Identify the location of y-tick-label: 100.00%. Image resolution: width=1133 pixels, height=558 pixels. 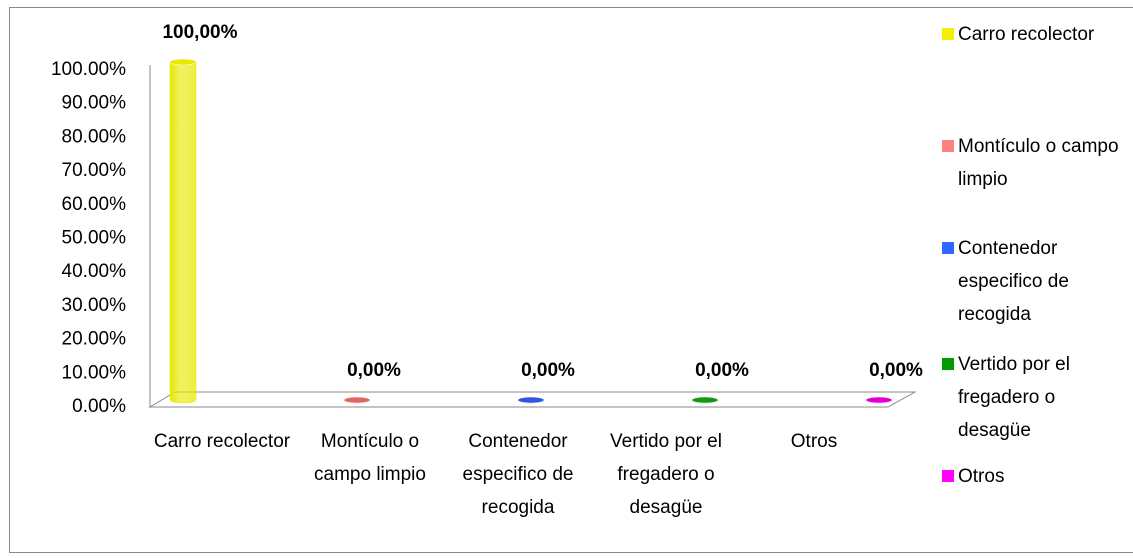
(88, 69).